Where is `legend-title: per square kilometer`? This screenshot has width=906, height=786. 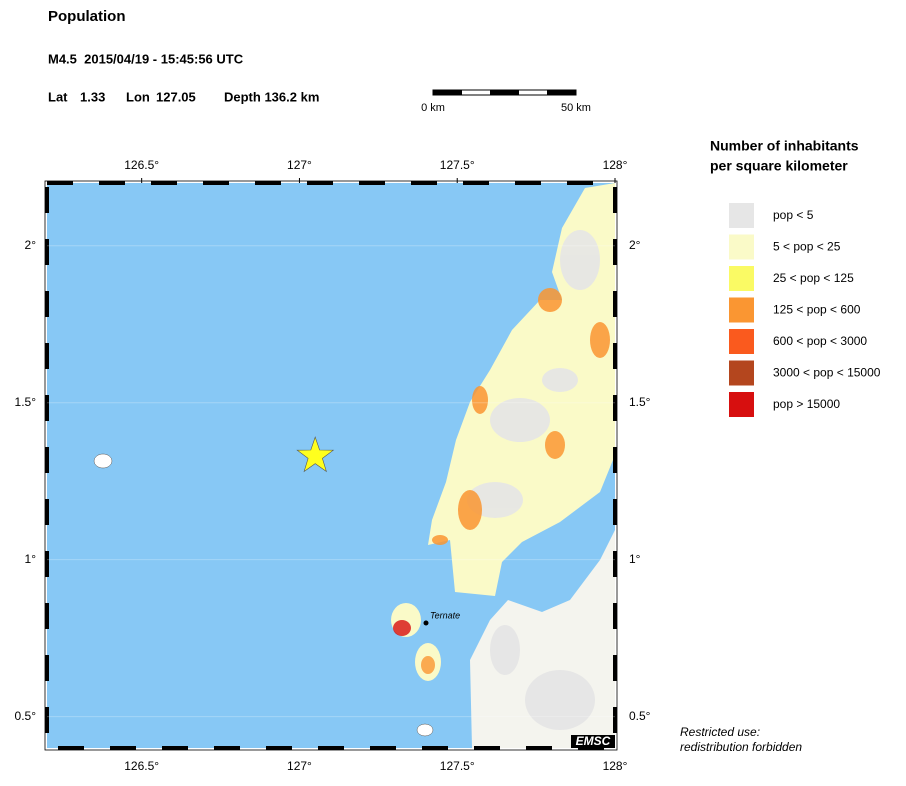
legend-title: per square kilometer is located at coordinates (779, 166).